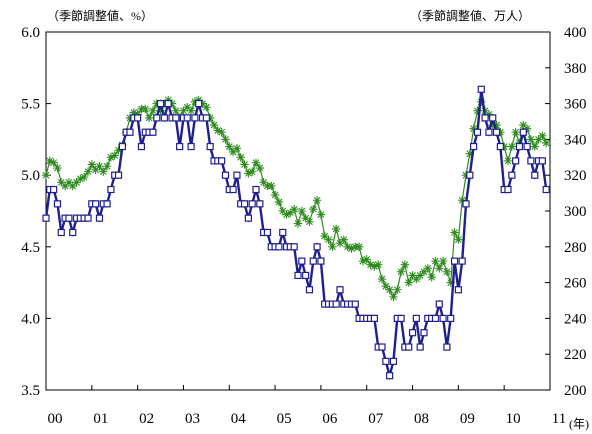  I want to click on x-tick-label: 00, so click(55, 419).